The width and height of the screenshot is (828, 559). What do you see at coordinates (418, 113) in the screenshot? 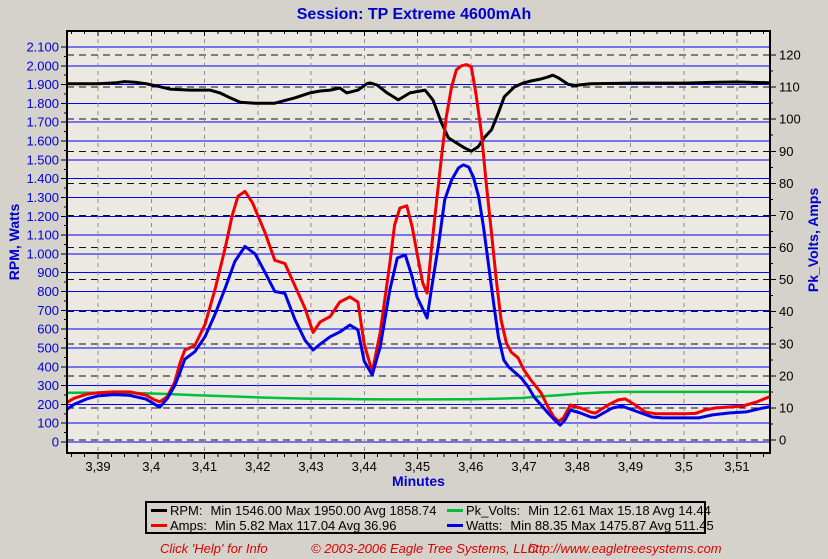
I see `rpm-curve` at bounding box center [418, 113].